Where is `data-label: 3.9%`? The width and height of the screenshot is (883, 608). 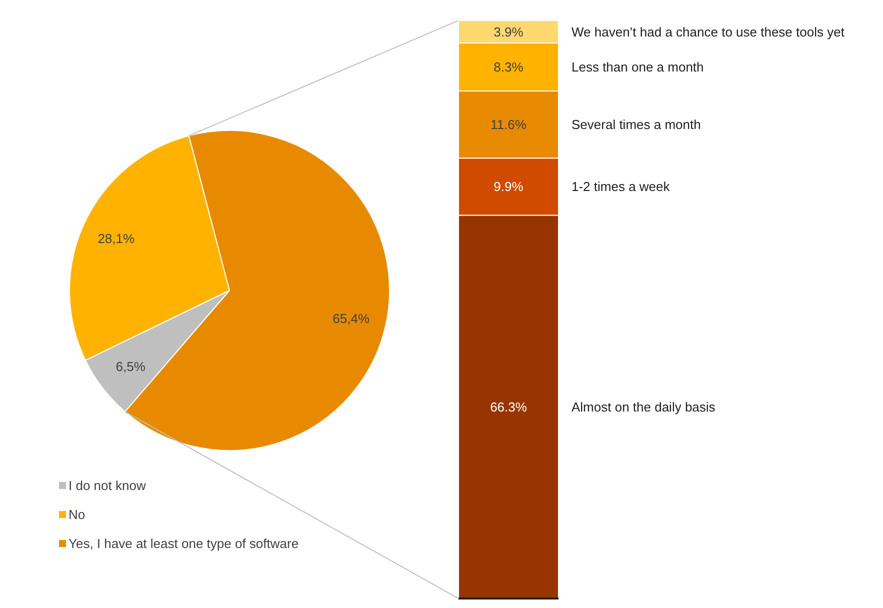
data-label: 3.9% is located at coordinates (509, 32).